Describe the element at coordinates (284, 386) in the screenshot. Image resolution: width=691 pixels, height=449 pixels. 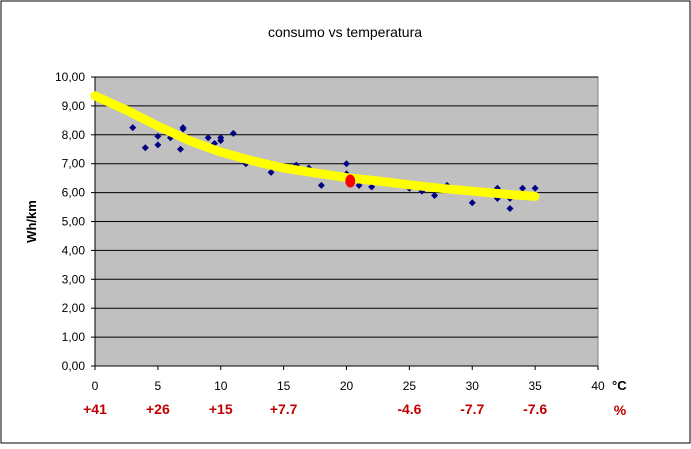
I see `x-tick-label: 15` at that location.